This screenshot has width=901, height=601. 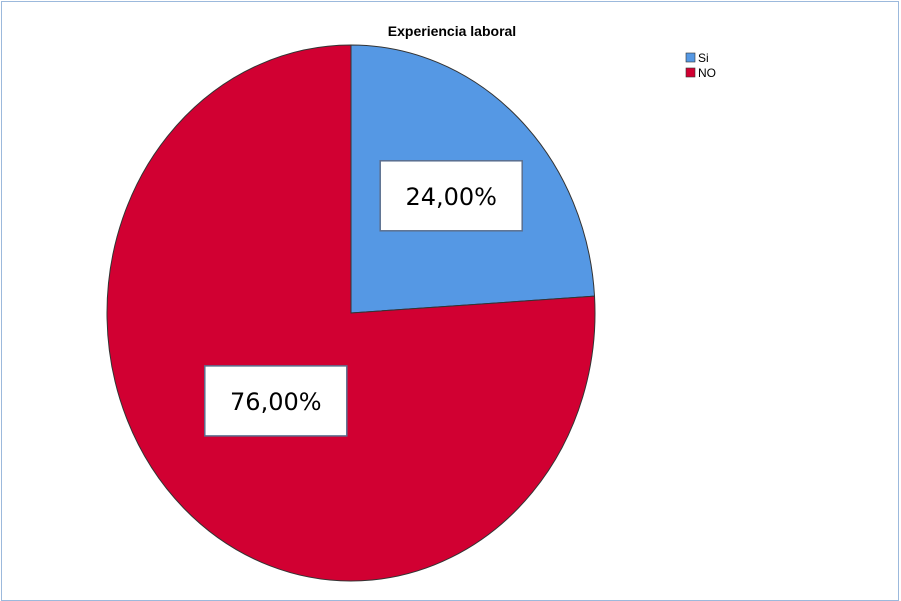 I want to click on legend-swatch-no, so click(x=690, y=72).